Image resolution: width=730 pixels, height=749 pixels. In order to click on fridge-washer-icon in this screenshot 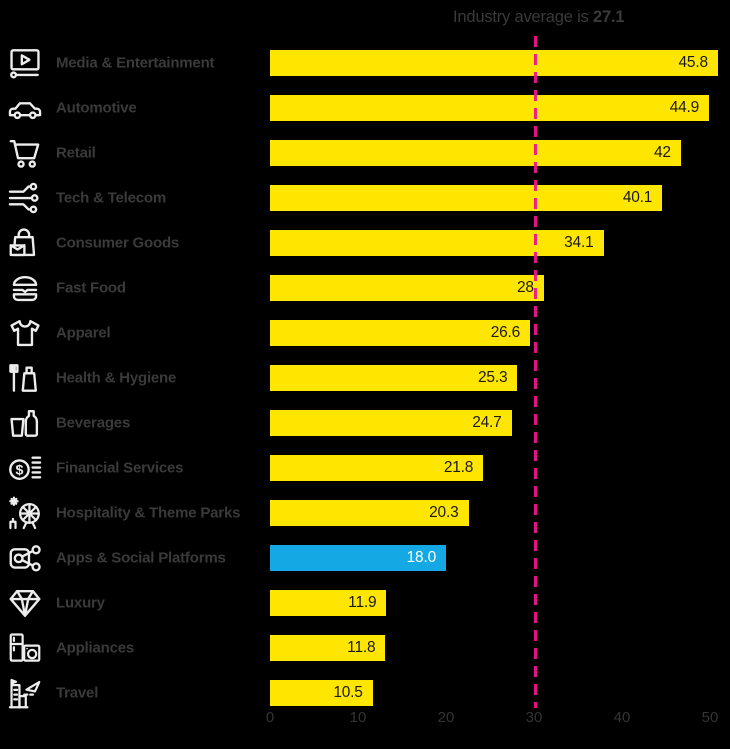, I will do `click(25, 648)`.